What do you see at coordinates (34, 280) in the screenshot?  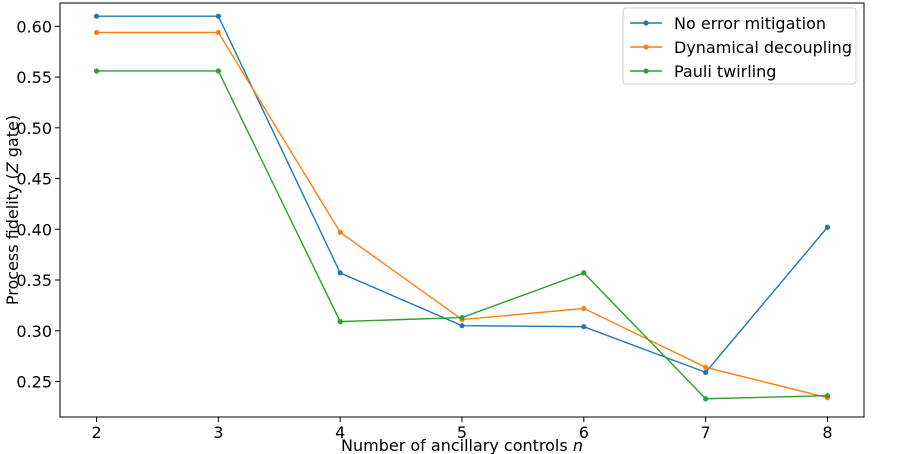 I see `y-tick-label: 0.35` at bounding box center [34, 280].